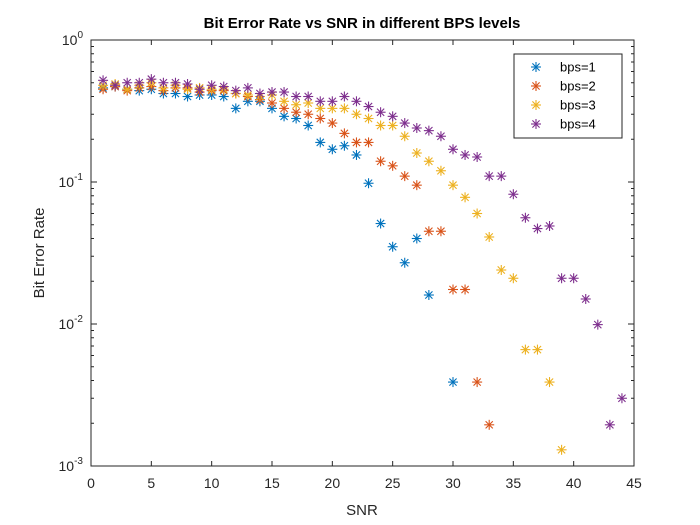 The image size is (700, 525). I want to click on legend-item: bps=3, so click(563, 105).